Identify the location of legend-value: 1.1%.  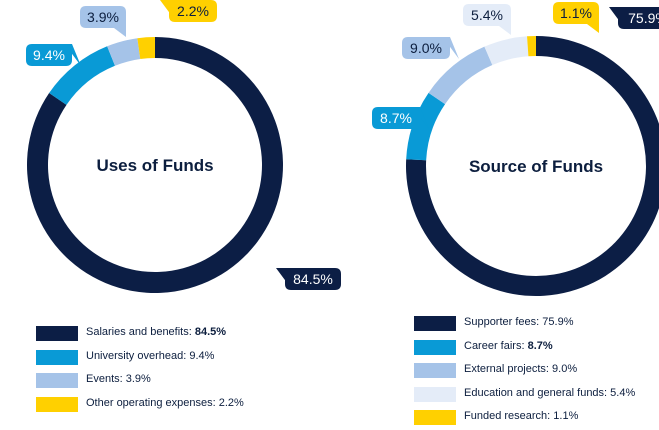
(566, 416).